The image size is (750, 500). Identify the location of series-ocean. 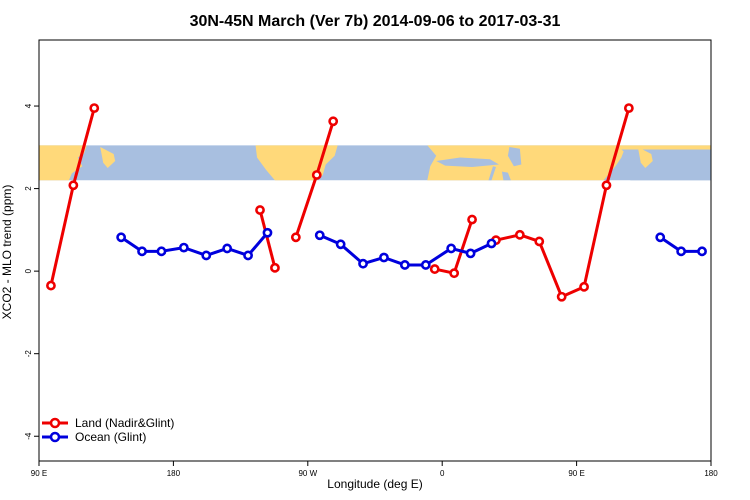
(411, 248).